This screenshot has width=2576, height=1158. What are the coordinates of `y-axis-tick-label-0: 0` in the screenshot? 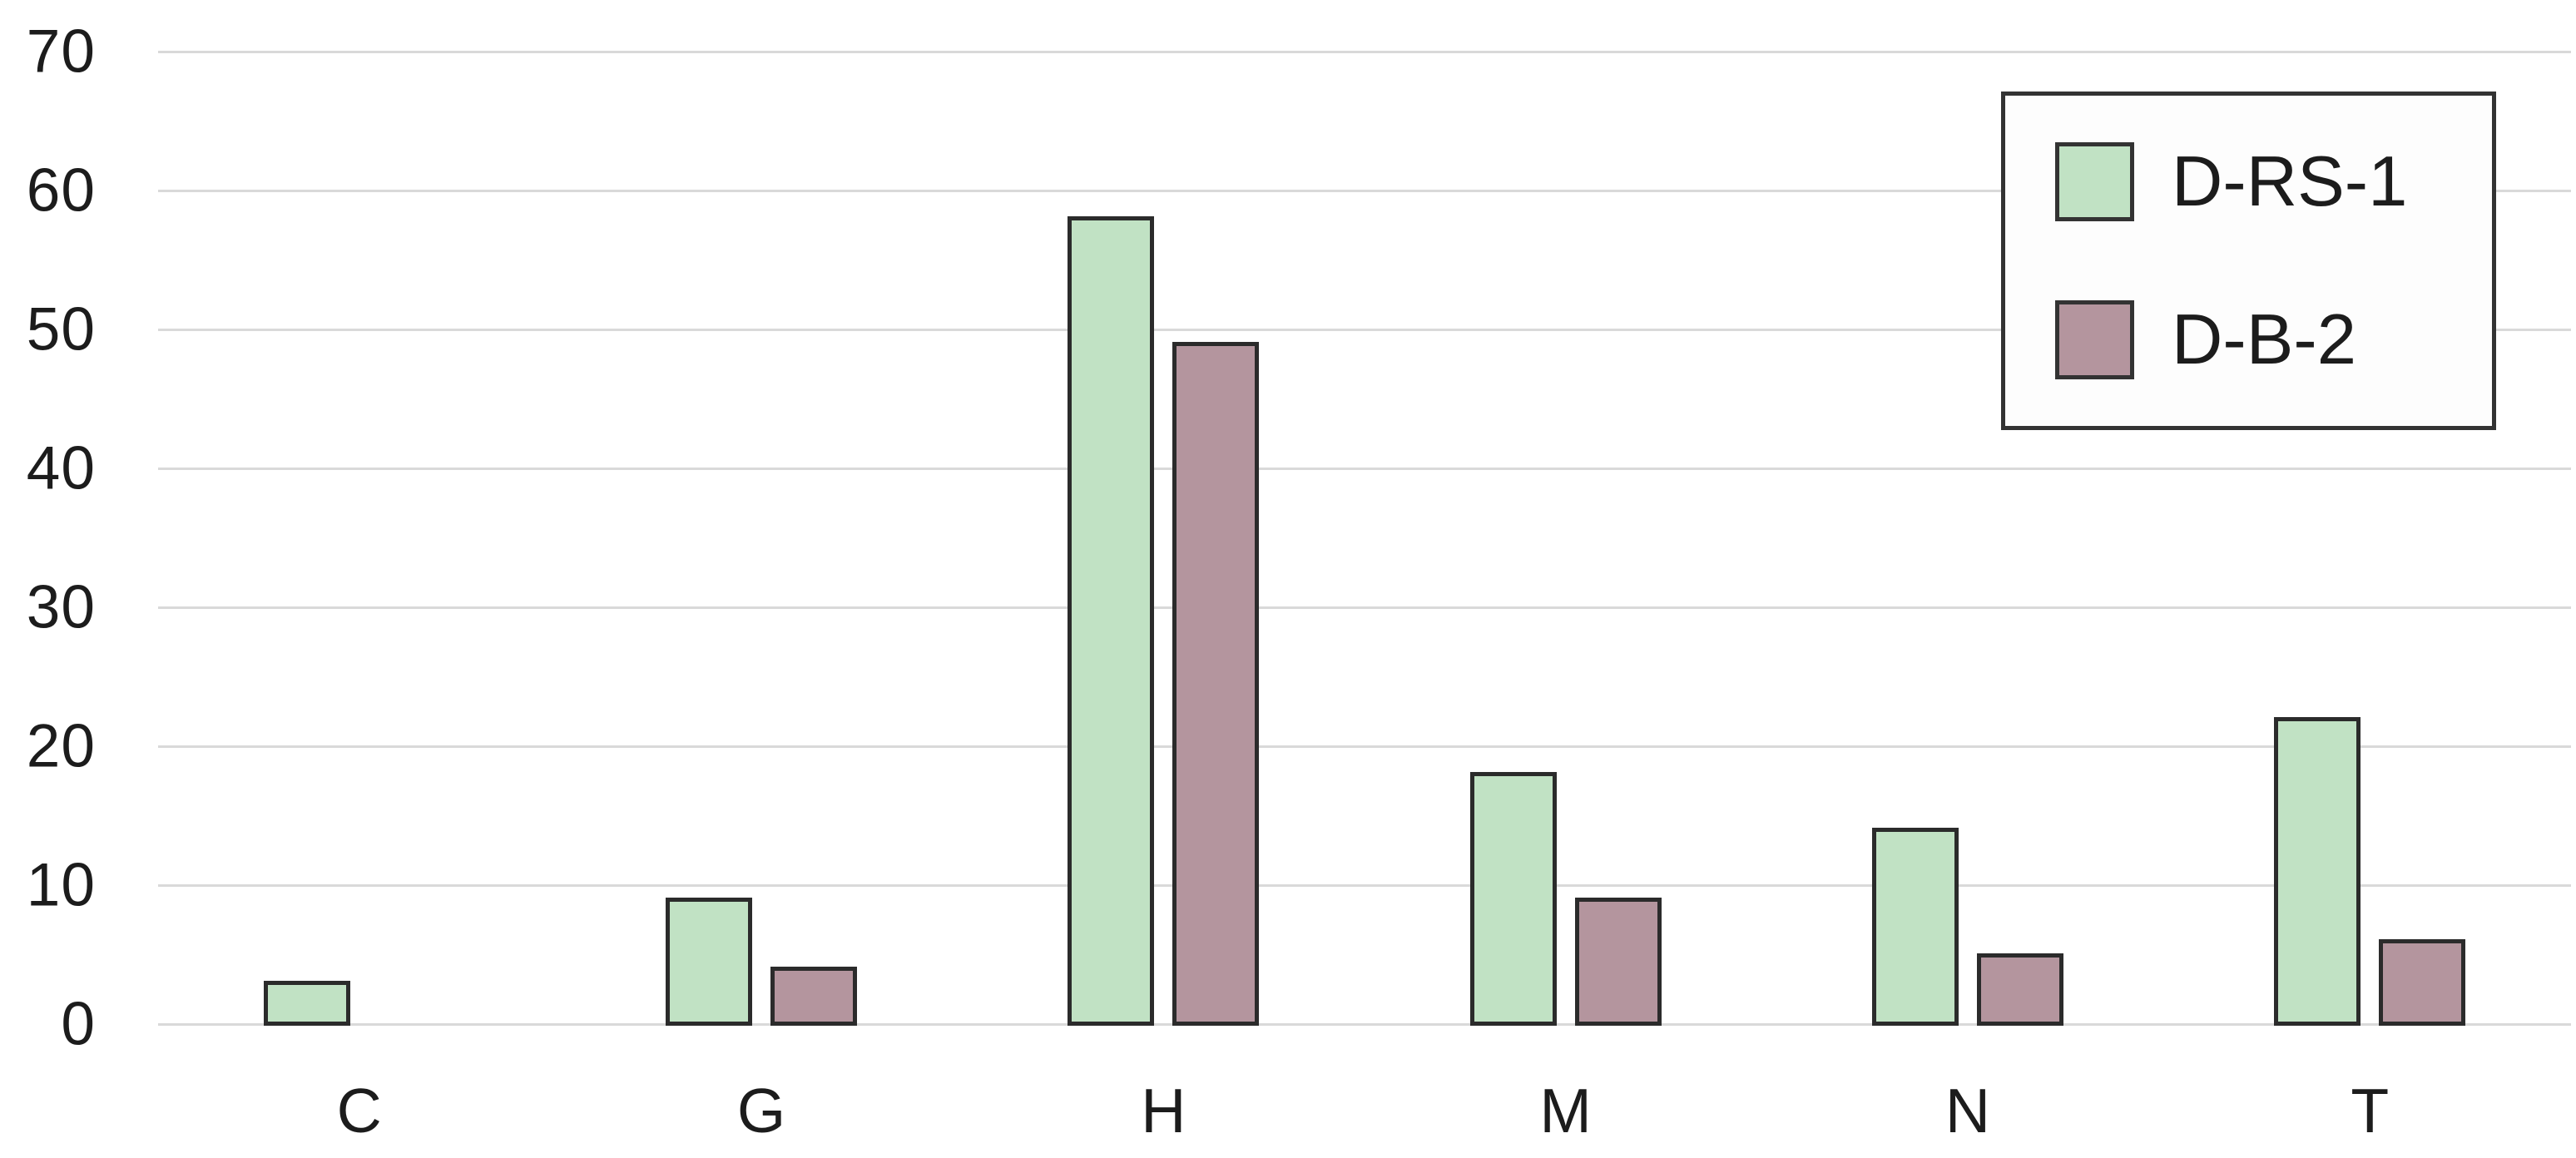 It's located at (78, 1024).